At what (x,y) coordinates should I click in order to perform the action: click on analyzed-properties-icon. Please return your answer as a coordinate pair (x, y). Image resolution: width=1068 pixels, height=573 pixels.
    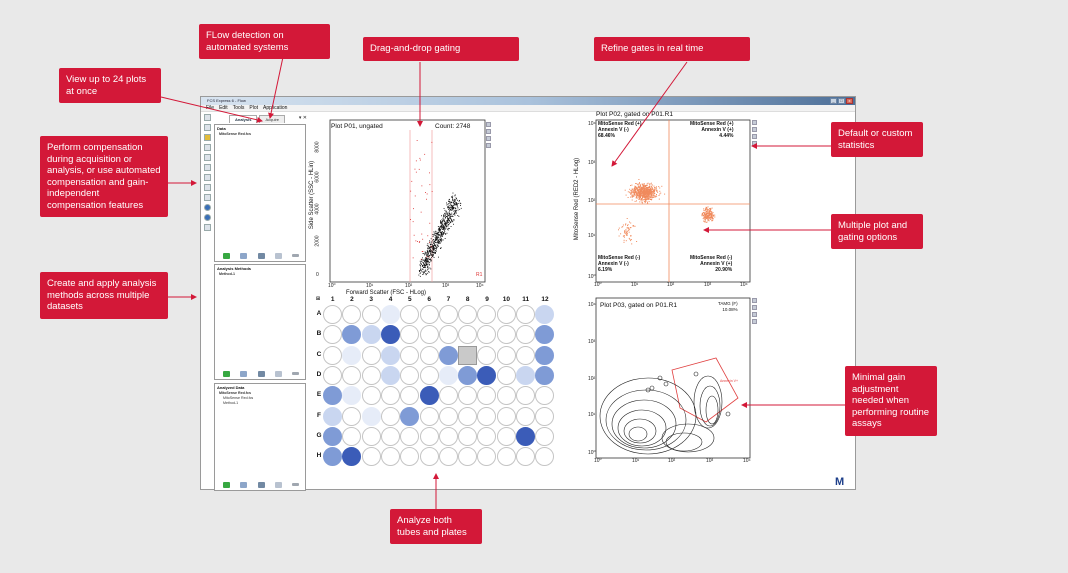
    Looking at the image, I should click on (278, 485).